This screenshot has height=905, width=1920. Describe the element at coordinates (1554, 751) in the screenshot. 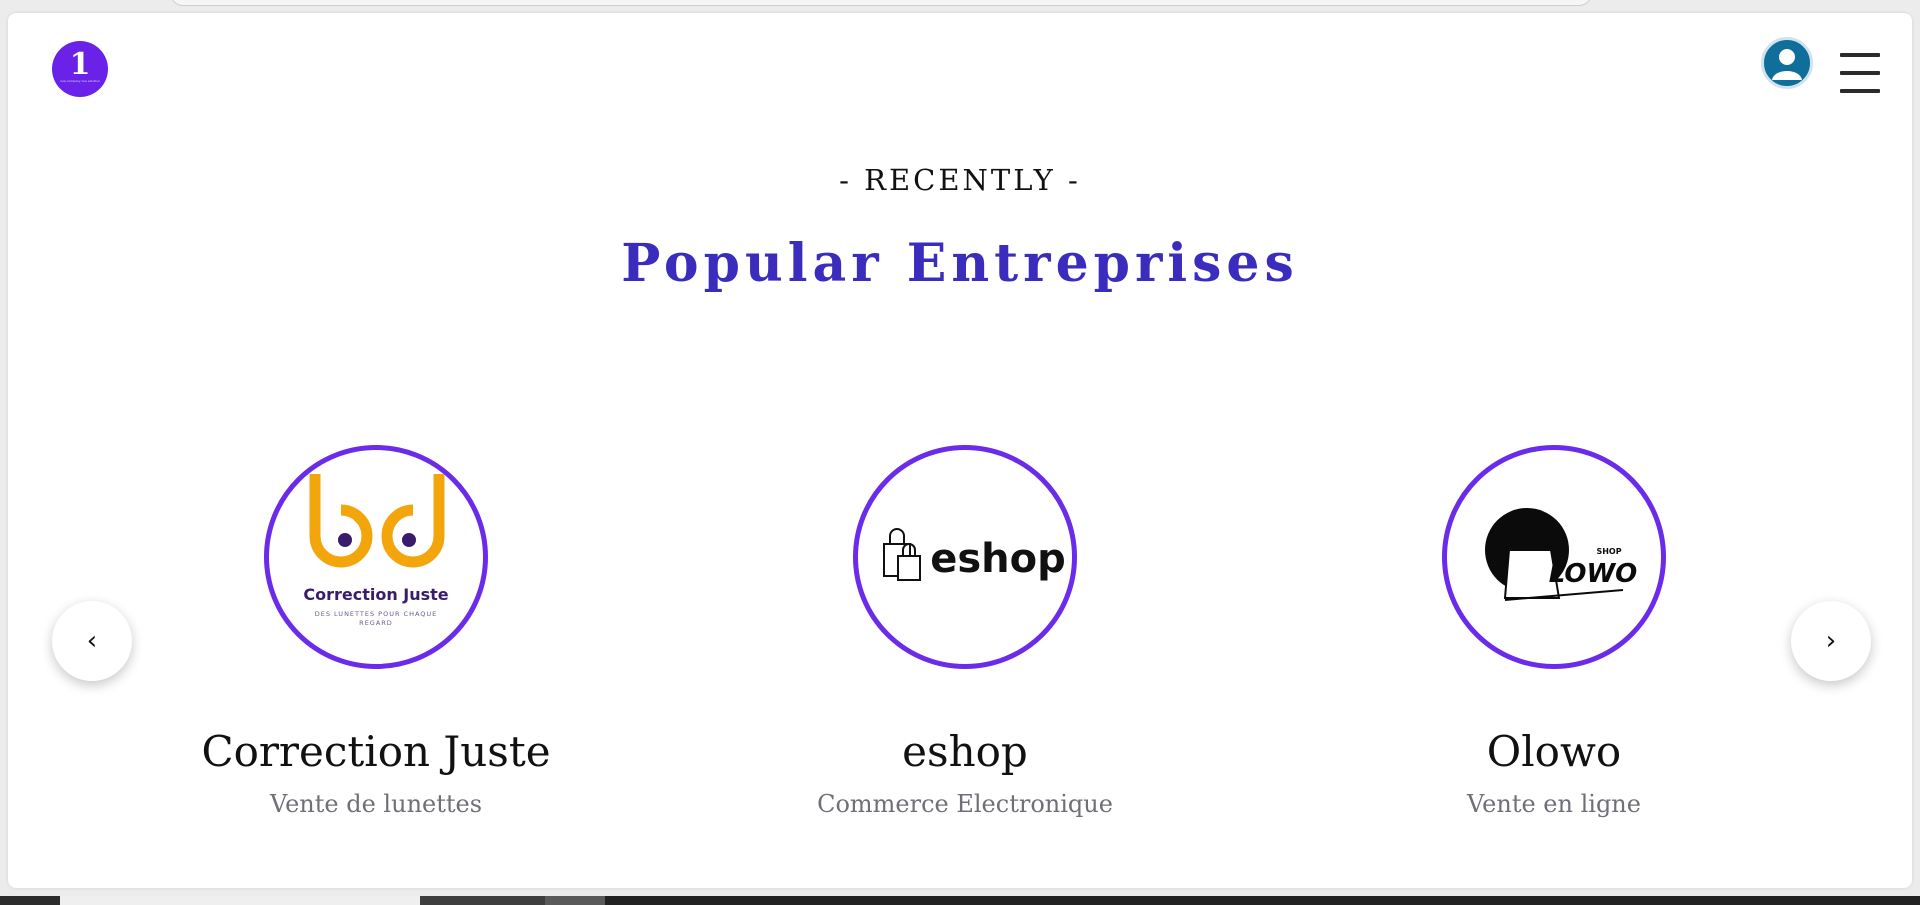

I see `company-name: Olowo` at that location.